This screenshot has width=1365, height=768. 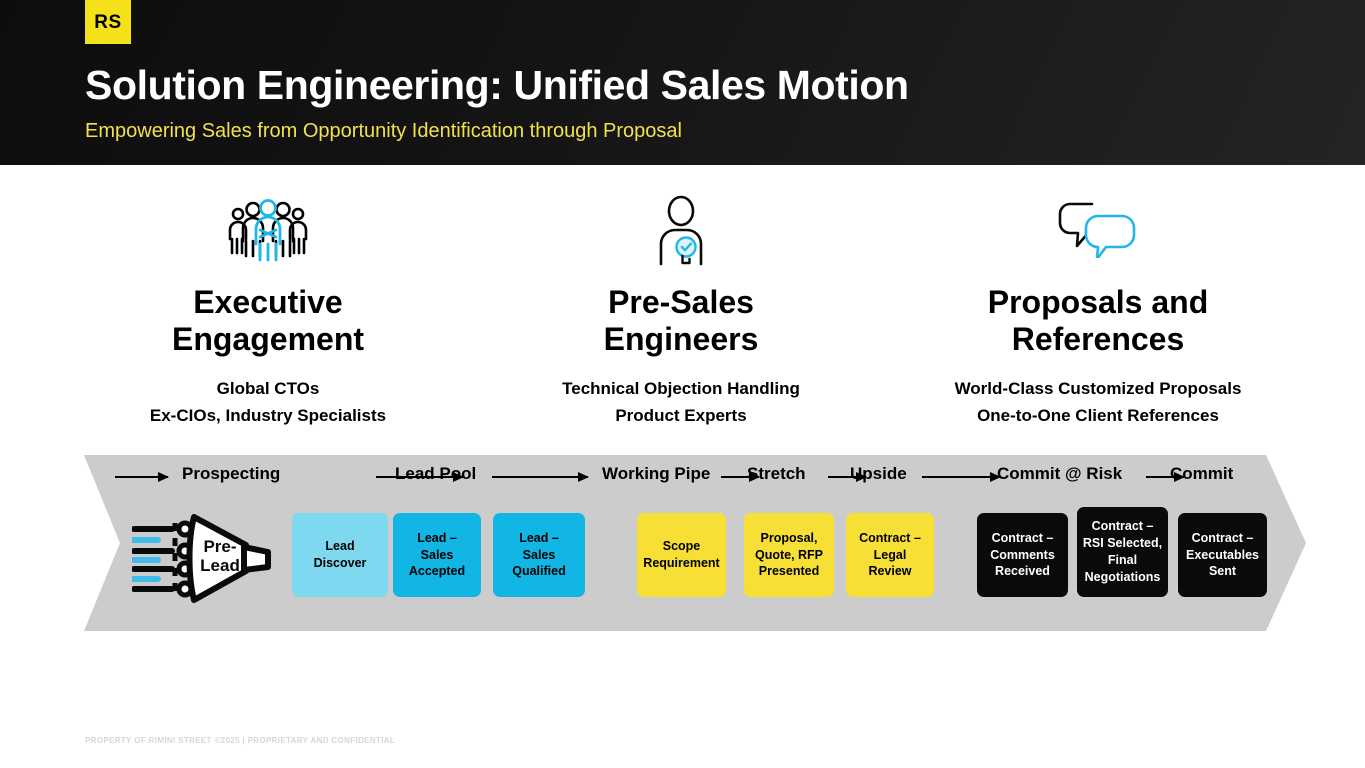 What do you see at coordinates (1122, 552) in the screenshot?
I see `card-contract-rsi-selected: Contract – RSI Selected, Final Negotiations` at bounding box center [1122, 552].